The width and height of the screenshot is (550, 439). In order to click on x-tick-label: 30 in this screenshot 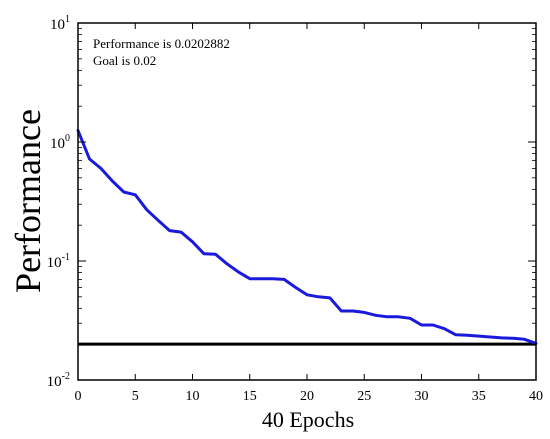, I will do `click(422, 396)`.